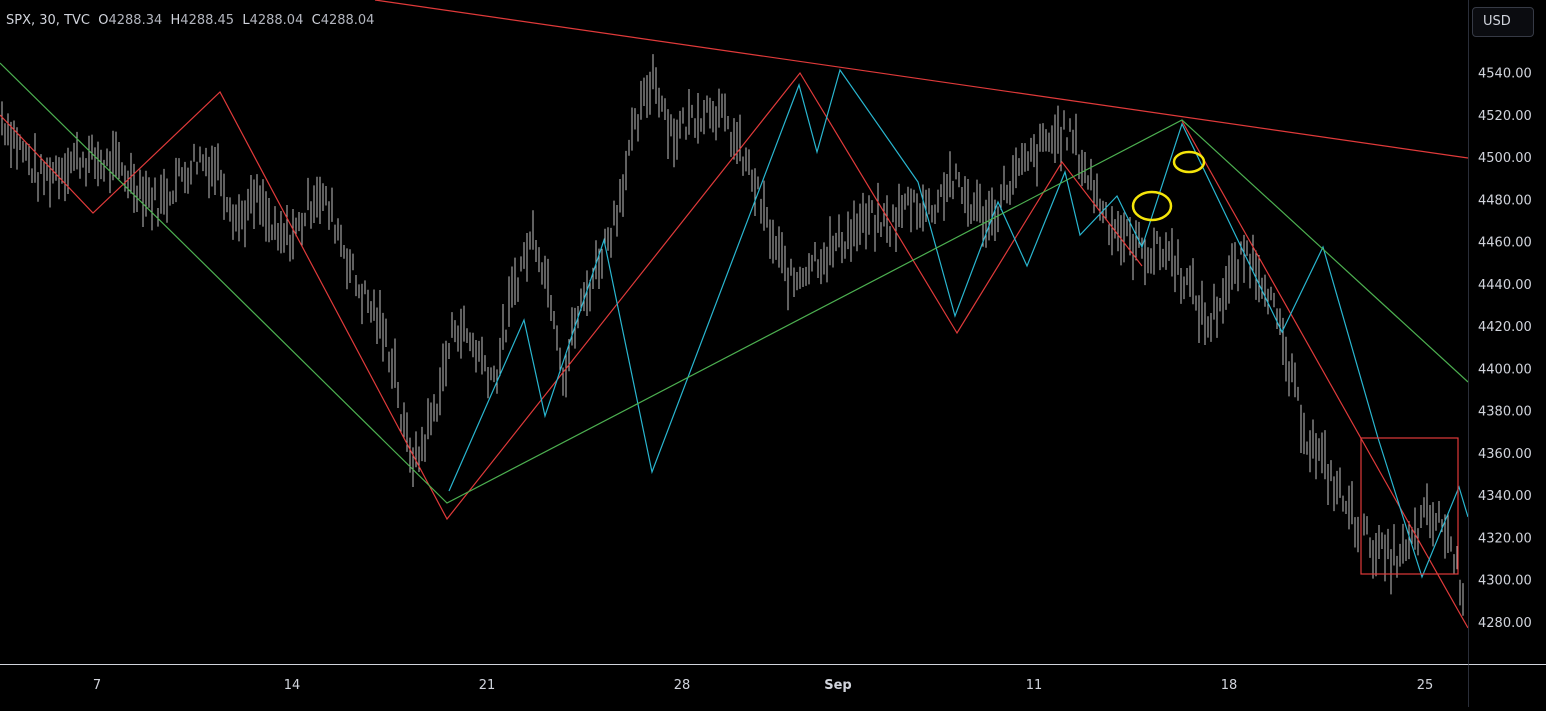 The height and width of the screenshot is (711, 1546). I want to click on high-label: H, so click(175, 20).